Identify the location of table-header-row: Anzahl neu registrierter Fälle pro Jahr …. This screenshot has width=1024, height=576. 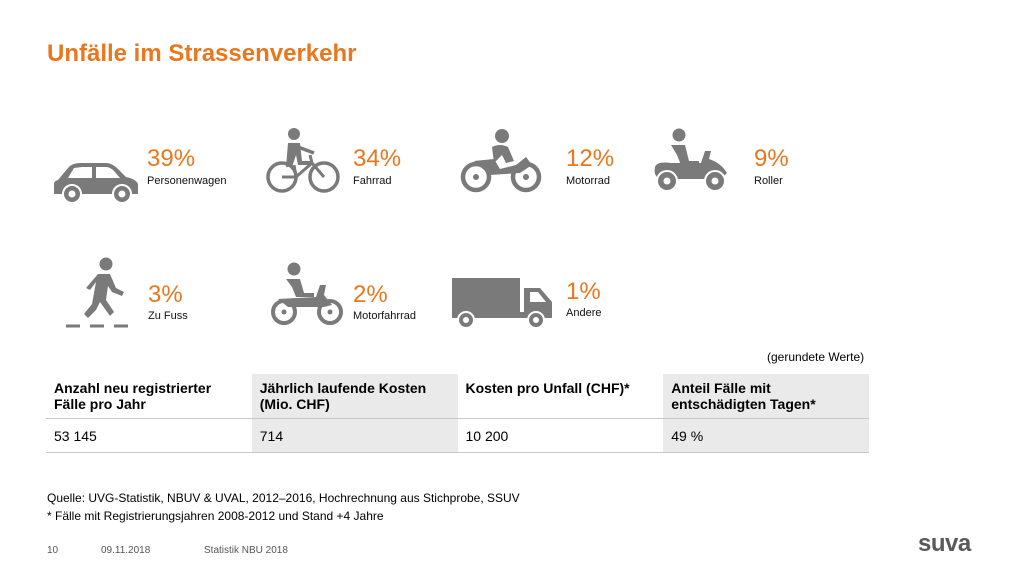
(457, 396).